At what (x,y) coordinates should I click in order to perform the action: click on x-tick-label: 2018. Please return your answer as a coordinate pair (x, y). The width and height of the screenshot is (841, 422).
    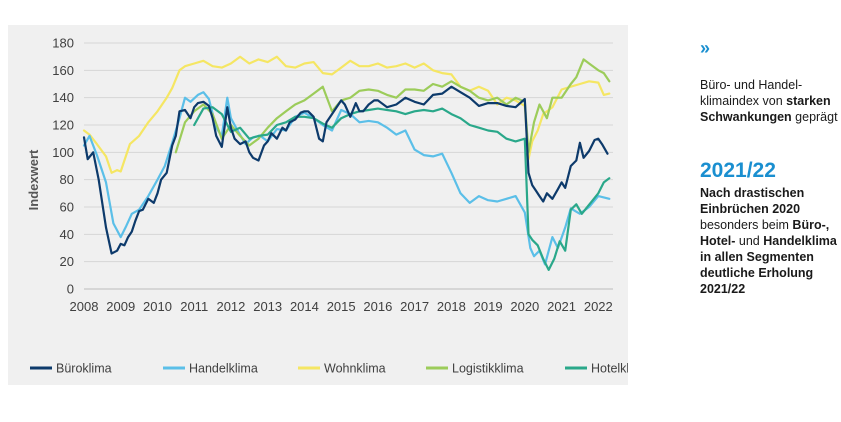
    Looking at the image, I should click on (451, 306).